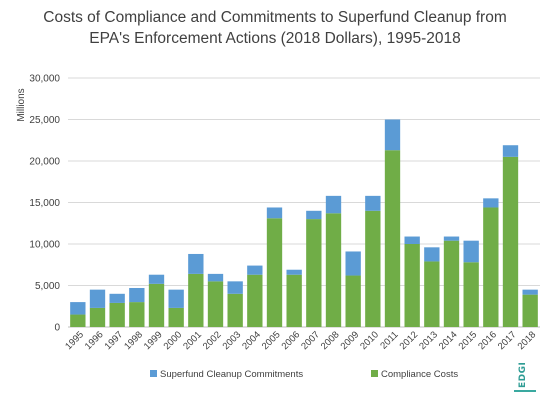  I want to click on x-tick-label: 1996, so click(94, 340).